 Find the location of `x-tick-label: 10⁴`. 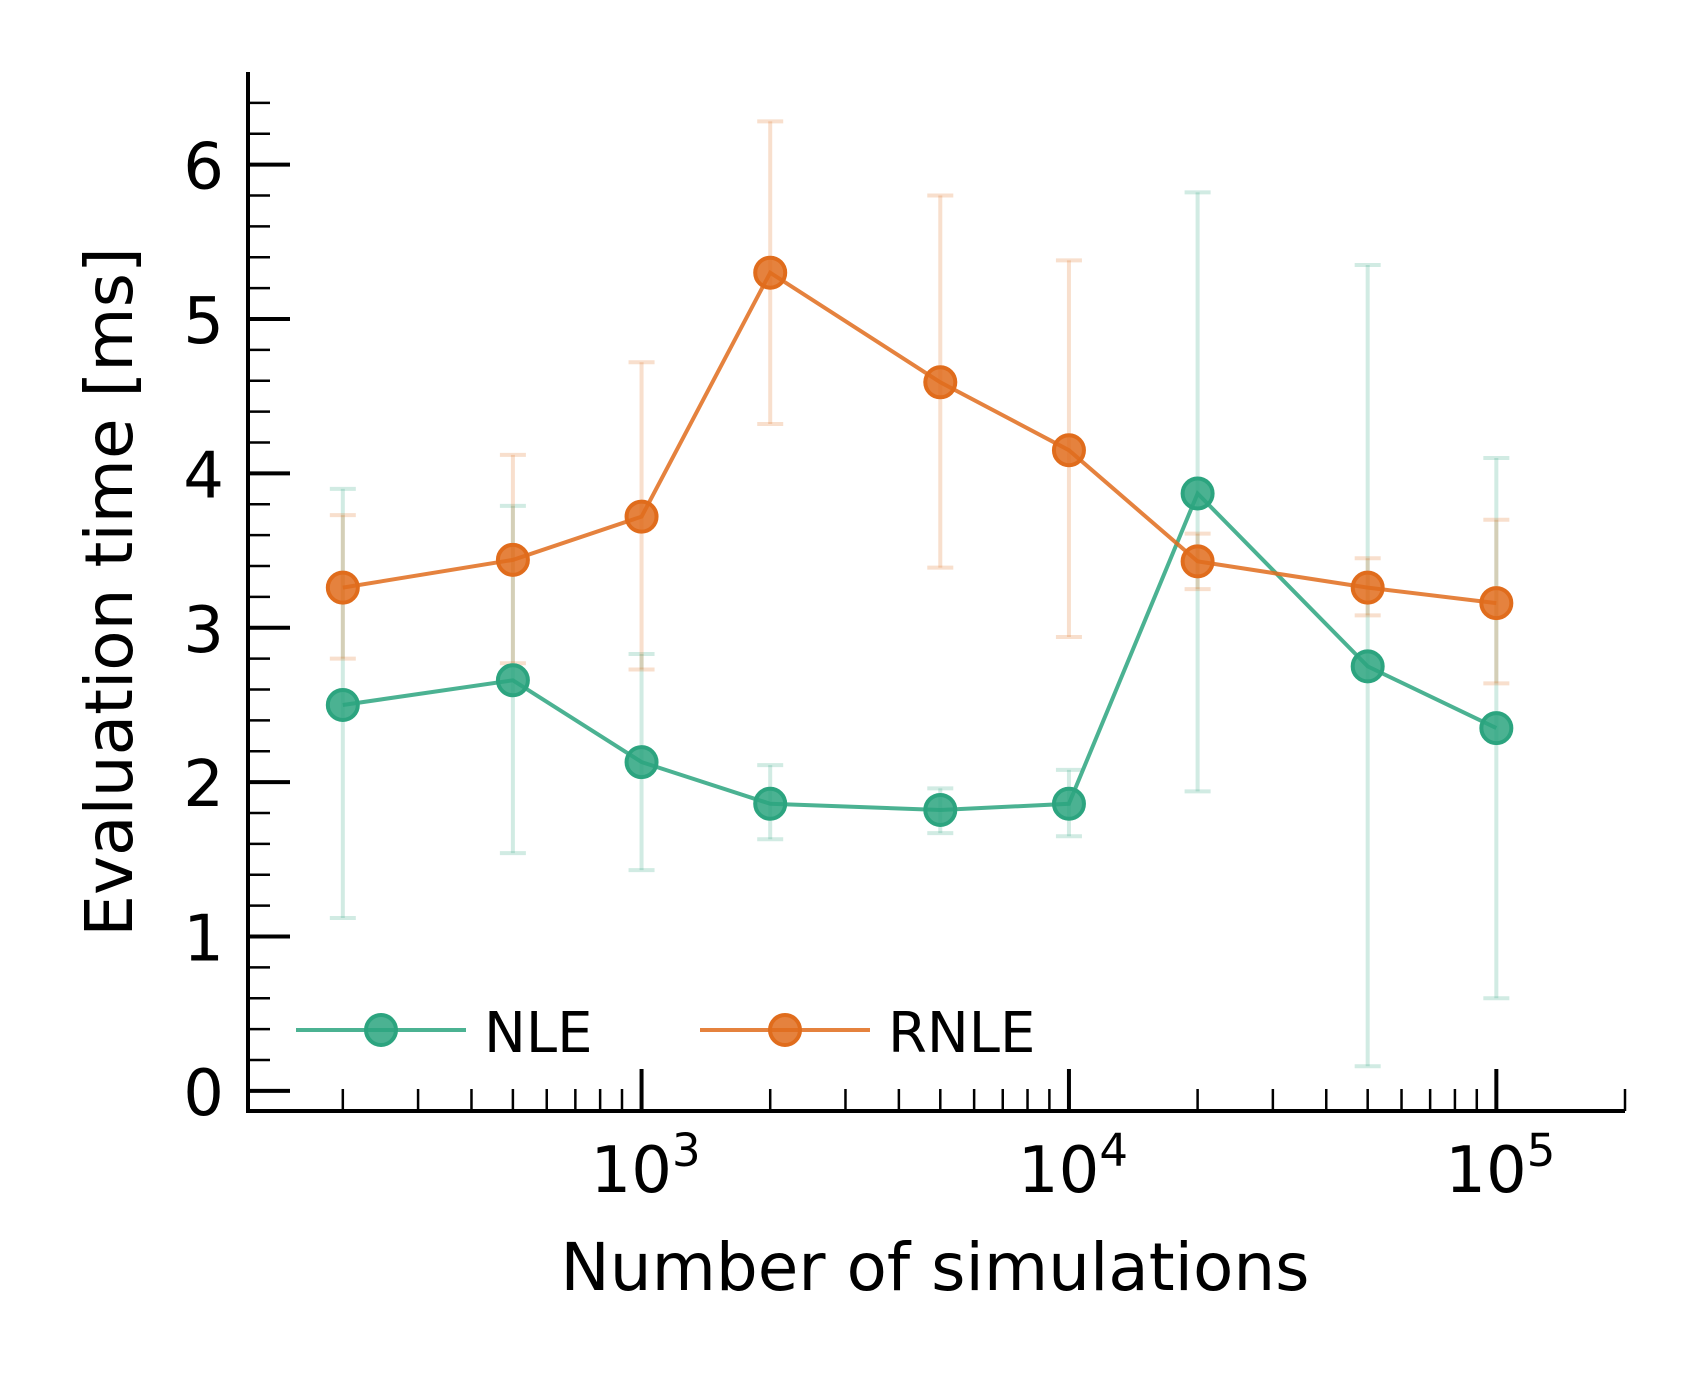

x-tick-label: 10⁴ is located at coordinates (1073, 1166).